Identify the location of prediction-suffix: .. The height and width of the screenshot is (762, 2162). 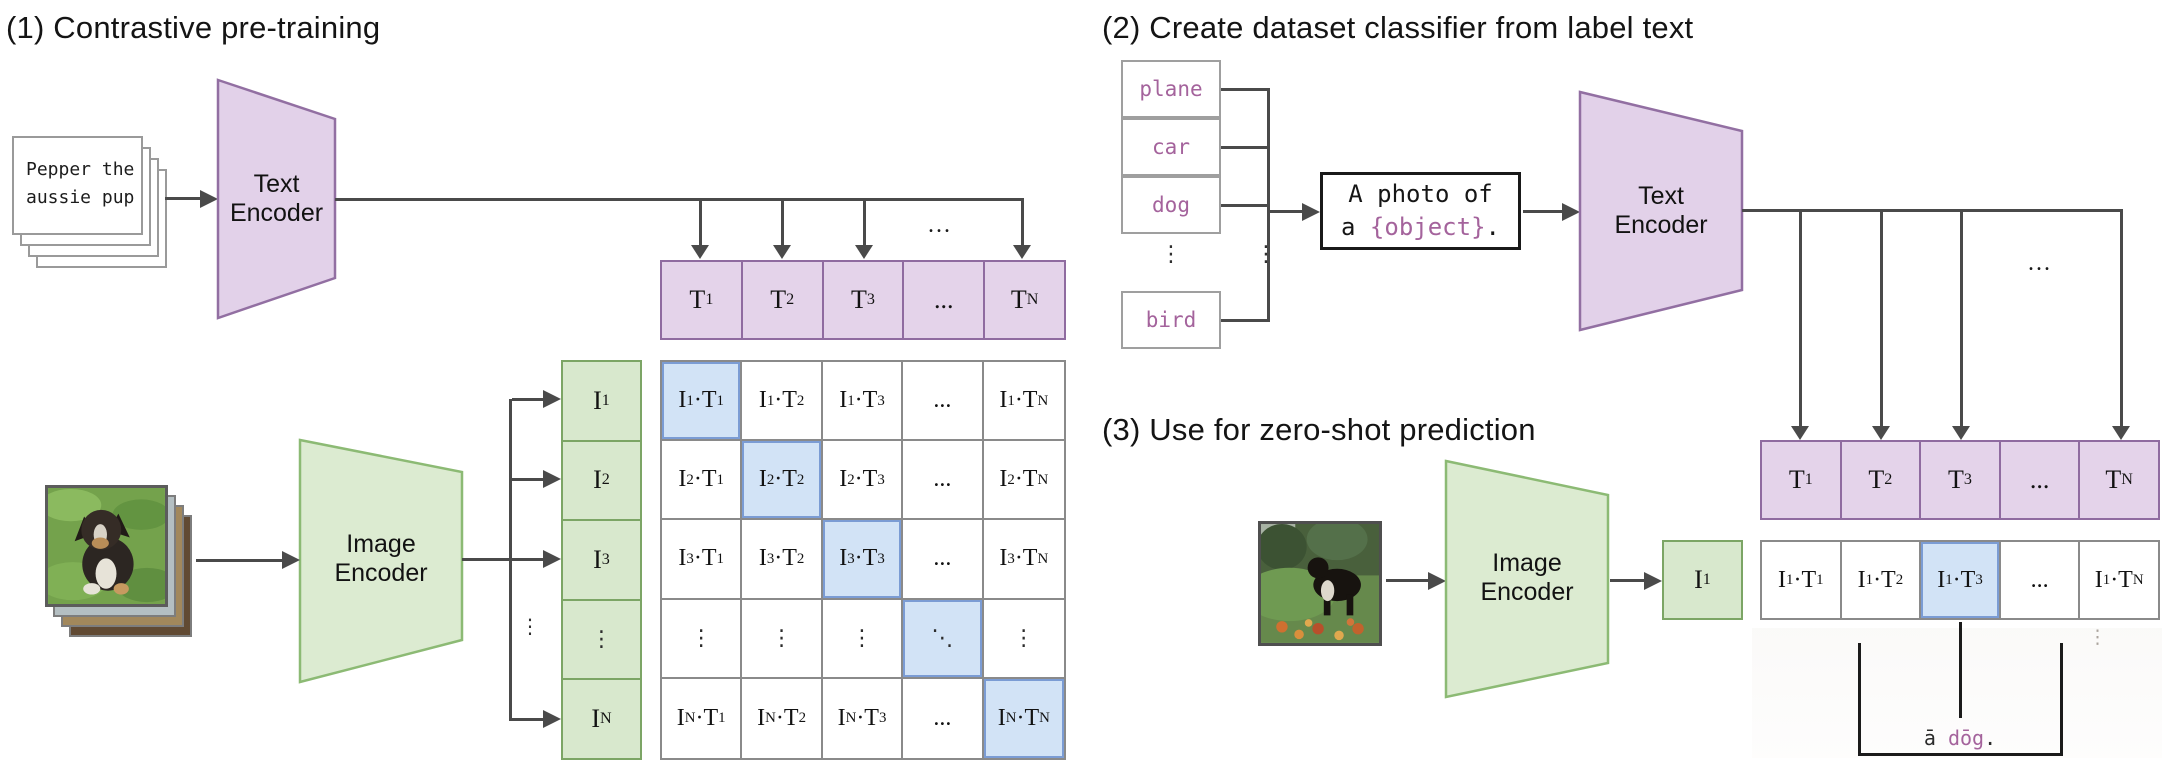
(1990, 738).